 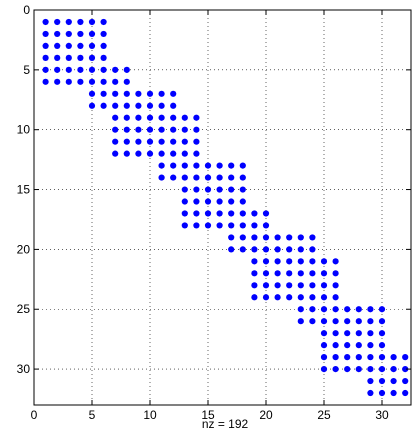 I want to click on y-tick-label: 30, so click(x=24, y=369).